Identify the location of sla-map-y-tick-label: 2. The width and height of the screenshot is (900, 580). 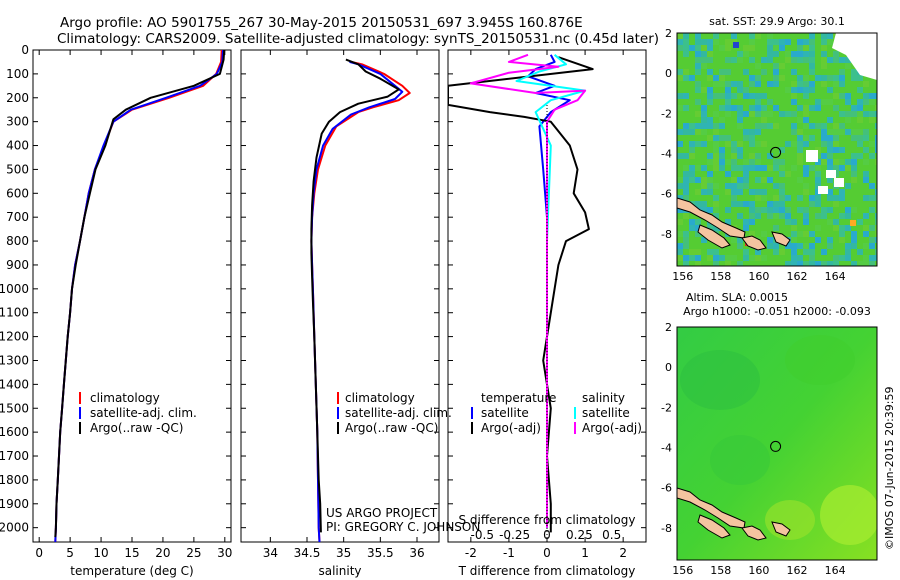
(668, 327).